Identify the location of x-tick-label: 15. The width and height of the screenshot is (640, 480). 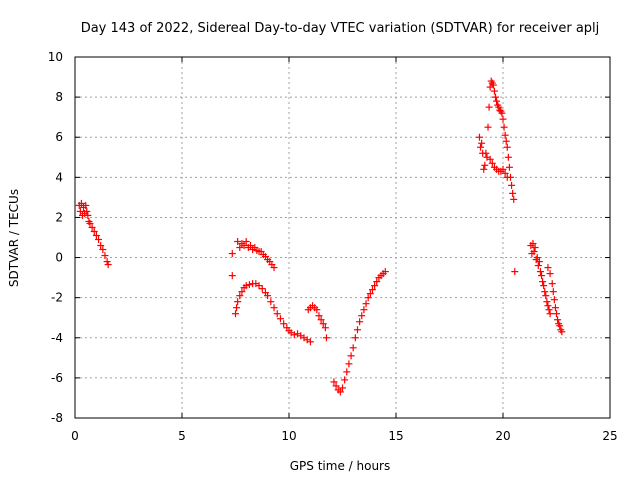
(395, 436).